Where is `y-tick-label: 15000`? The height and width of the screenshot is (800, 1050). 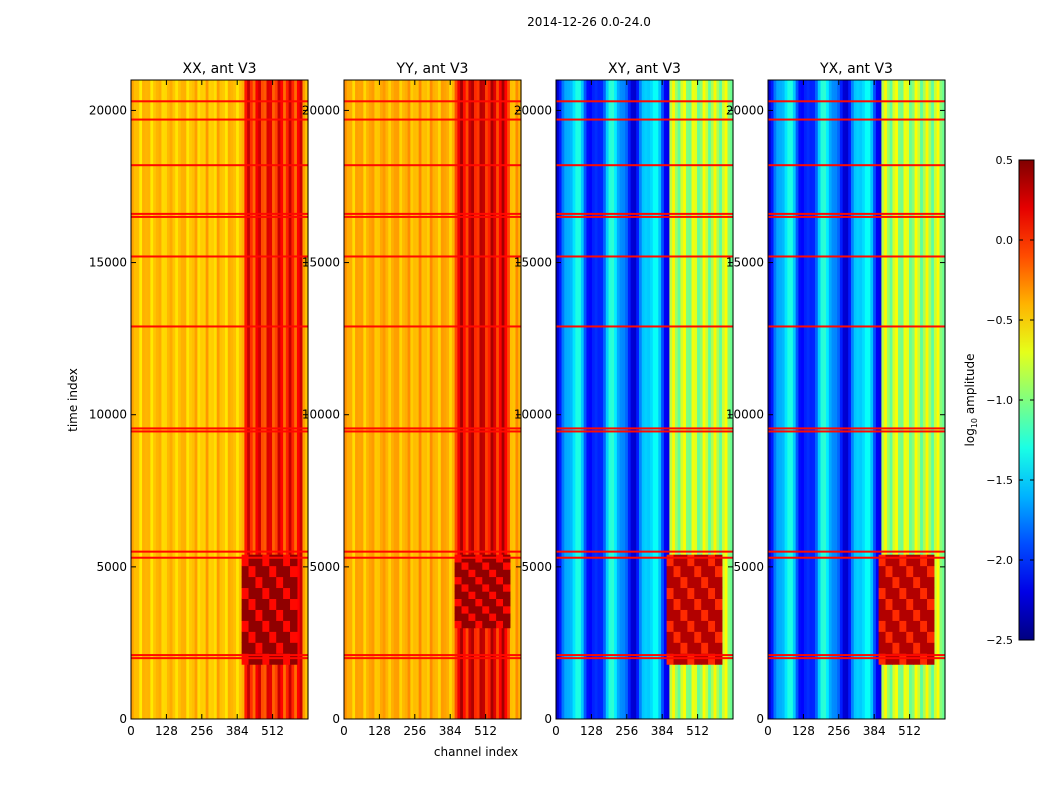
y-tick-label: 15000 is located at coordinates (745, 263).